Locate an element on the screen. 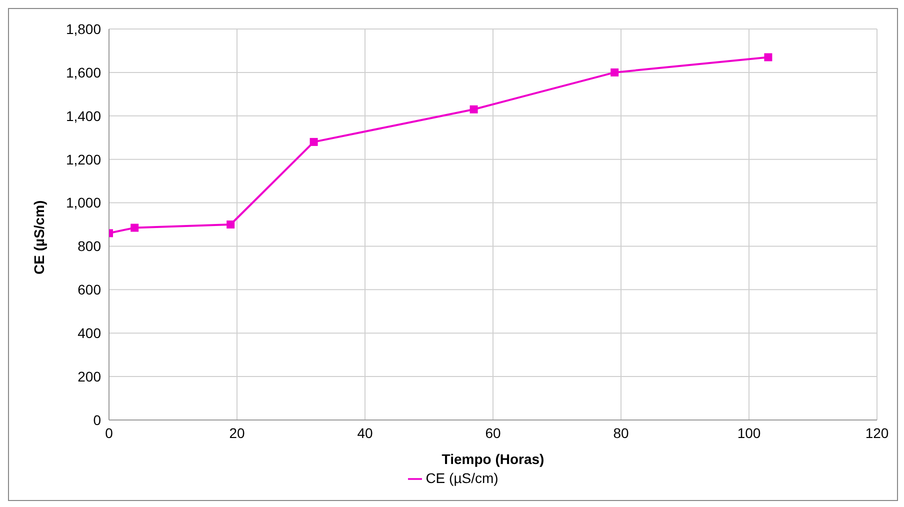  y-tick-label: 1,800 is located at coordinates (84, 28).